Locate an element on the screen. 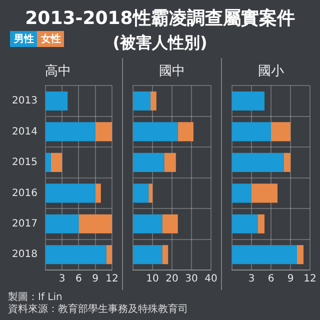  chart-title: 國小 is located at coordinates (271, 72).